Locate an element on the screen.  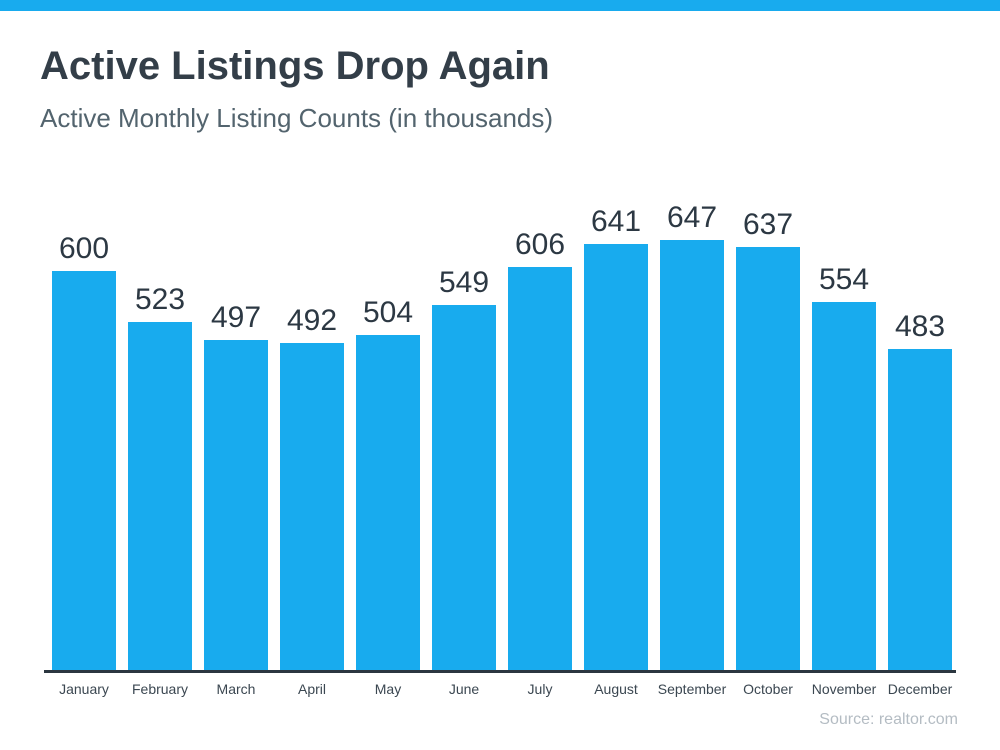
bar-value-label: 647 is located at coordinates (692, 217).